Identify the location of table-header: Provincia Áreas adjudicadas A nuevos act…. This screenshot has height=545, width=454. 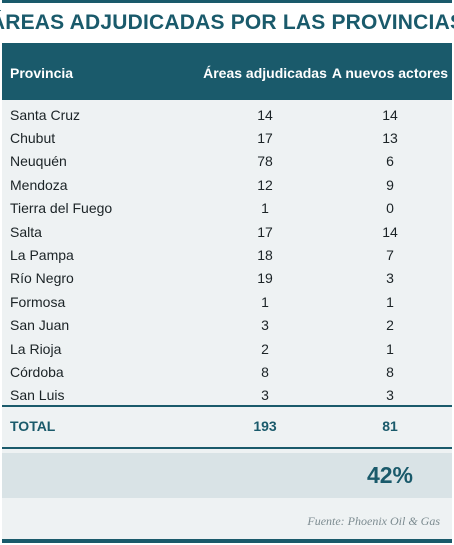
(227, 73).